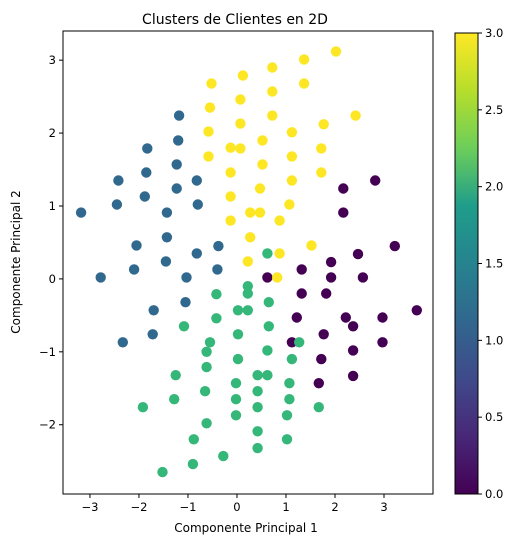 The width and height of the screenshot is (519, 547). What do you see at coordinates (16, 261) in the screenshot?
I see `y-axis-label: Componente Principal 2` at bounding box center [16, 261].